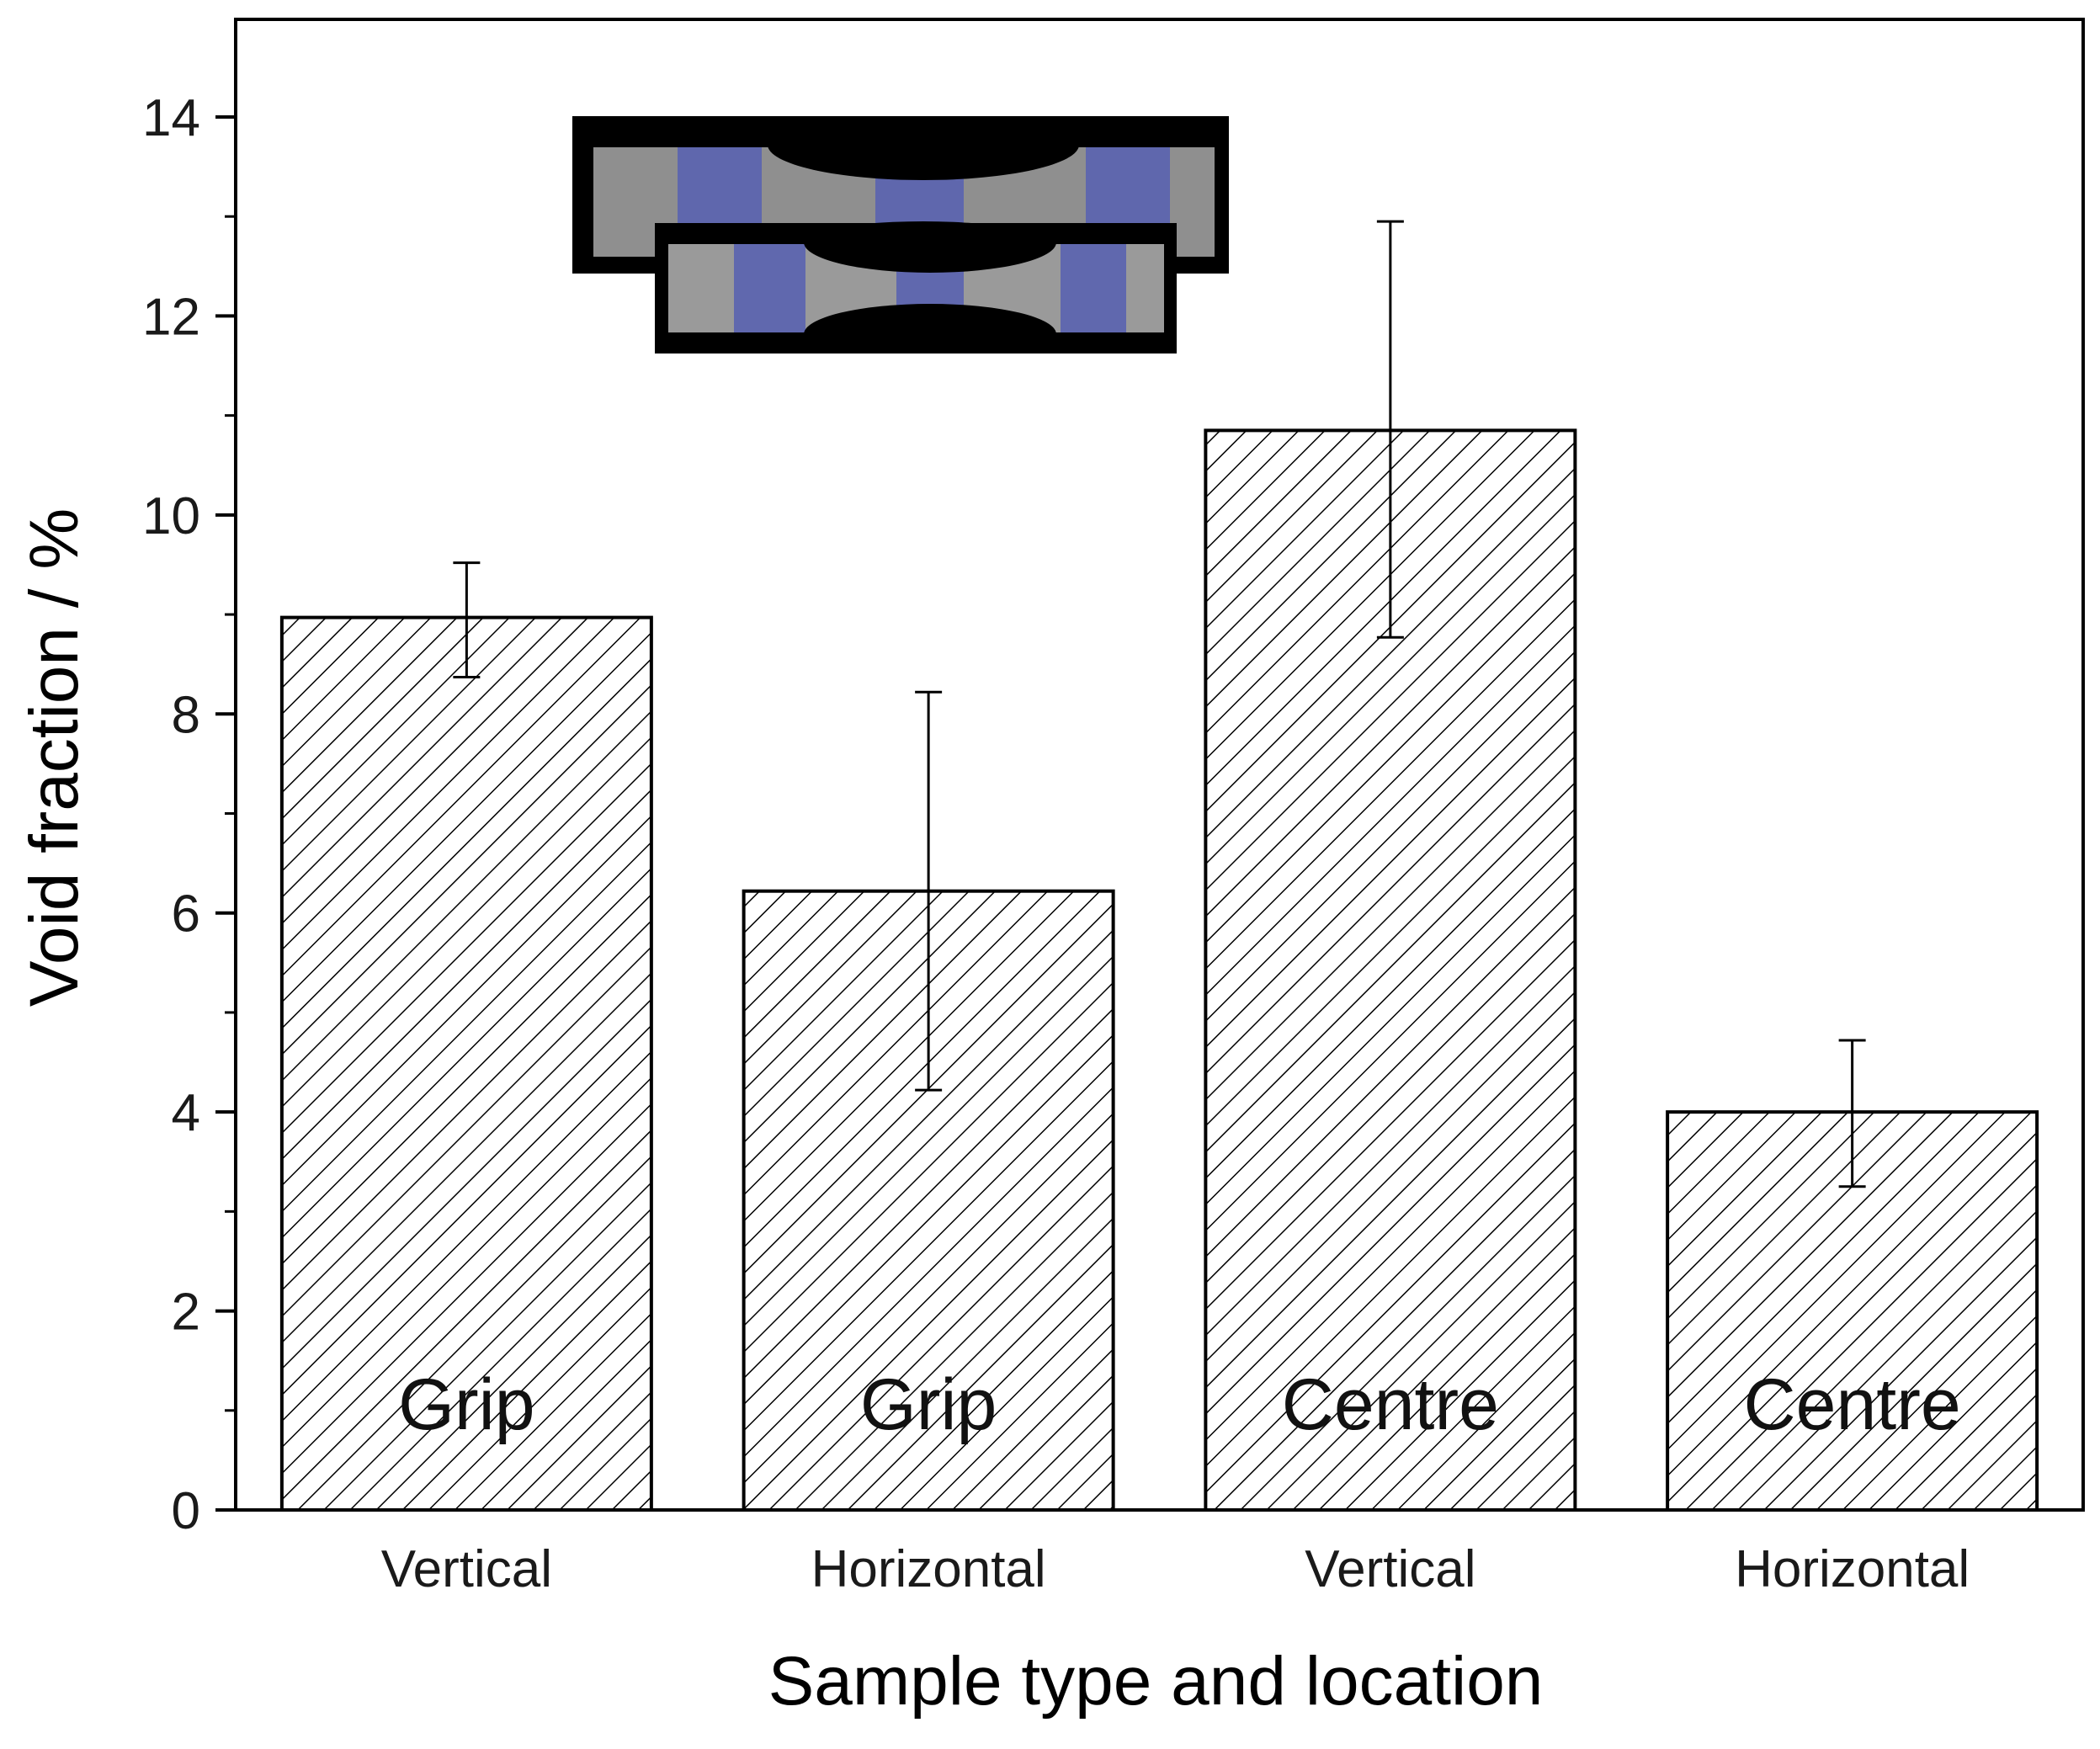  What do you see at coordinates (1175, 1569) in the screenshot?
I see `x-axis: Vertical Horizontal Vertical Horizontal` at bounding box center [1175, 1569].